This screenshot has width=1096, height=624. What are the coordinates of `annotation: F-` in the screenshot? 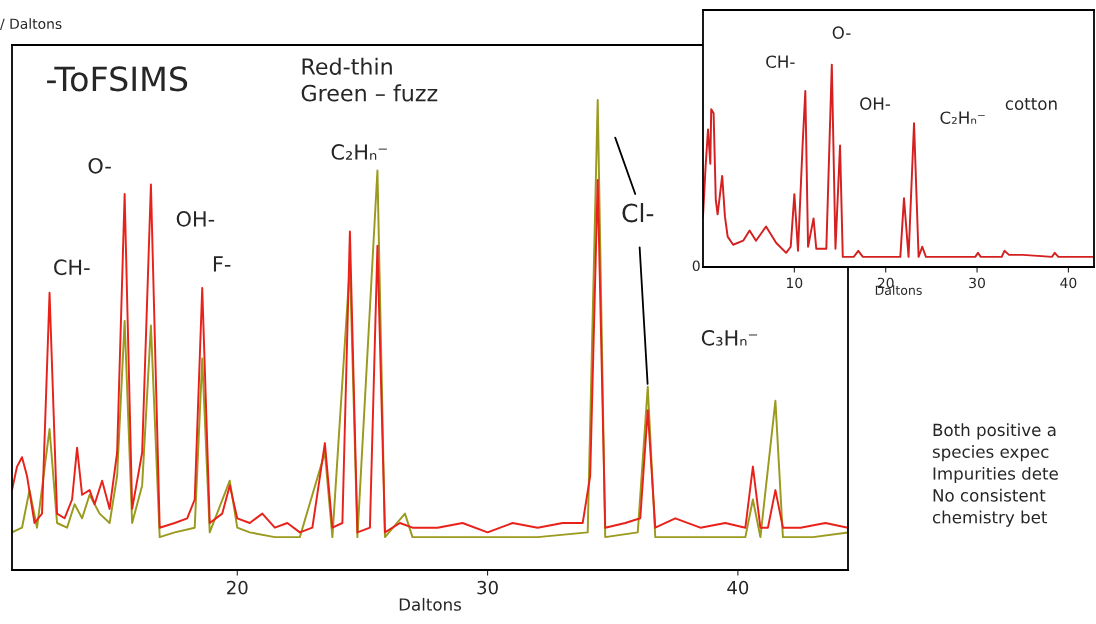 It's located at (222, 264).